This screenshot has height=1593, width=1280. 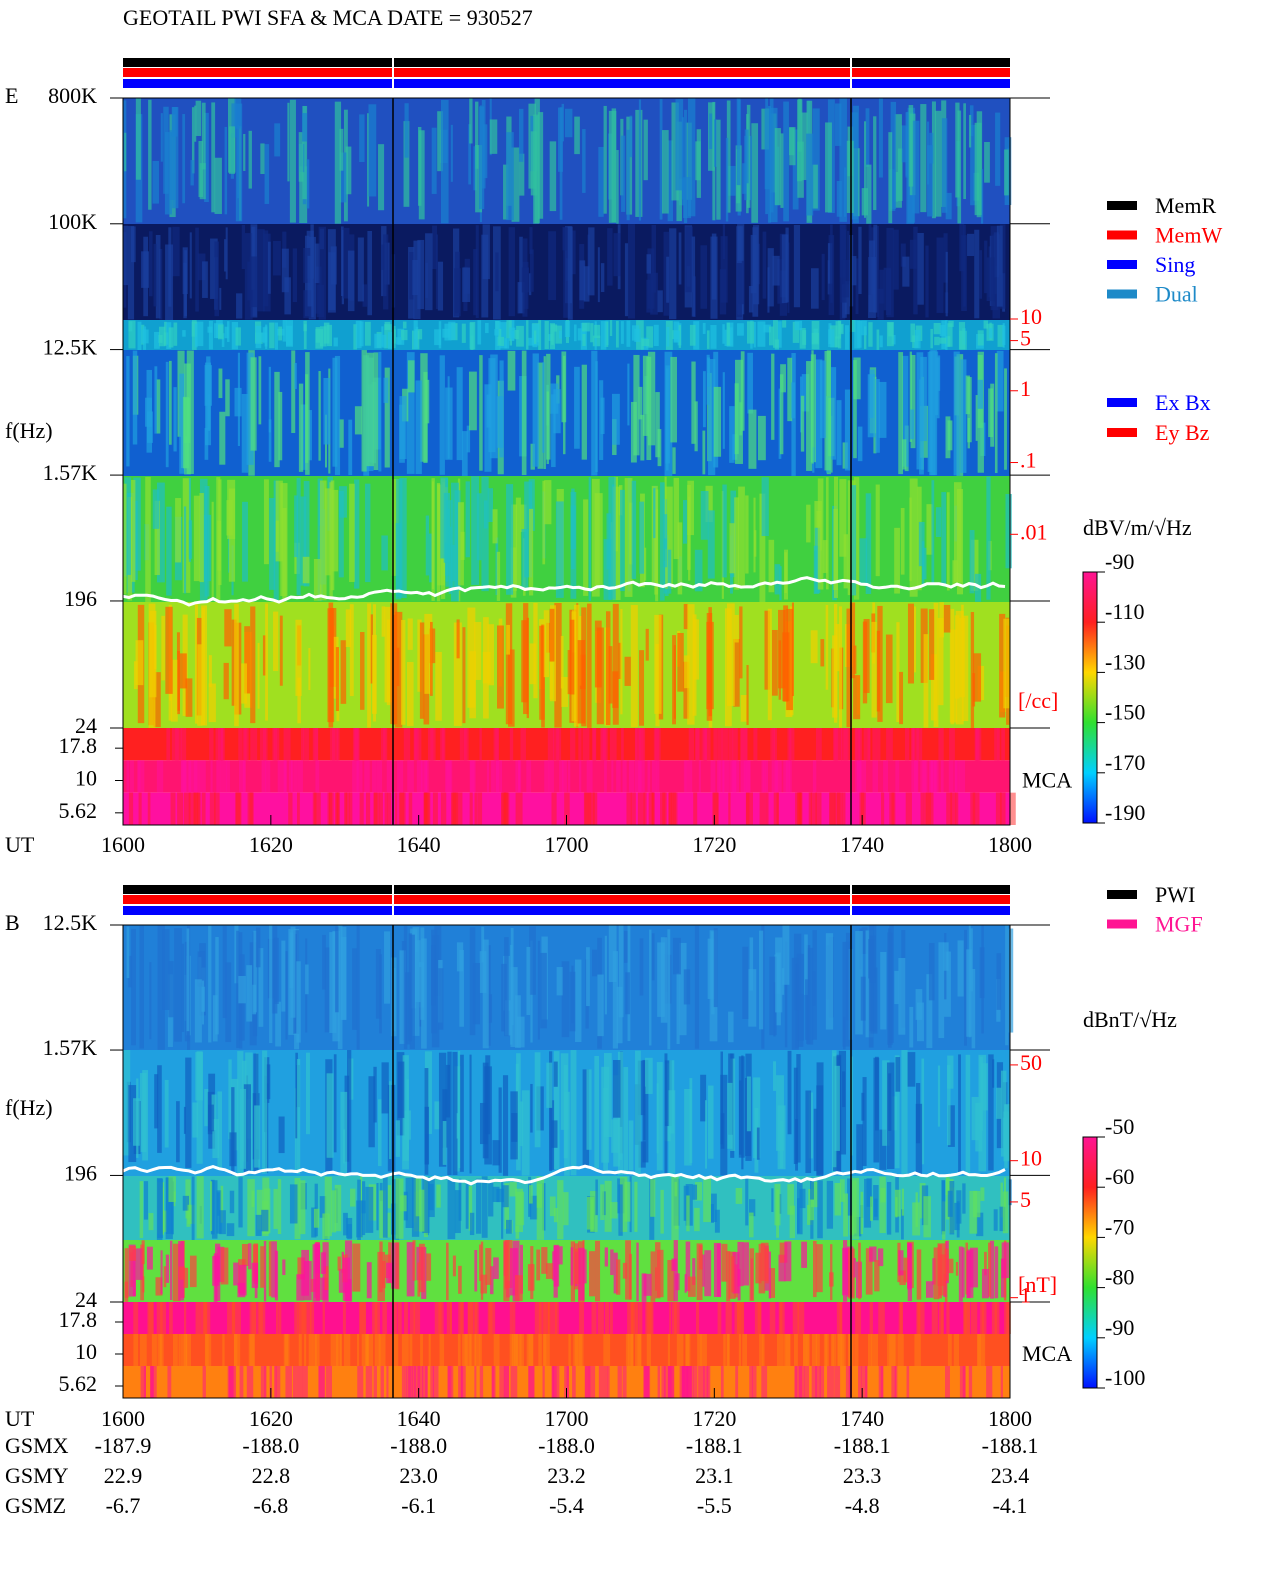 I want to click on status-bar, so click(x=566, y=899).